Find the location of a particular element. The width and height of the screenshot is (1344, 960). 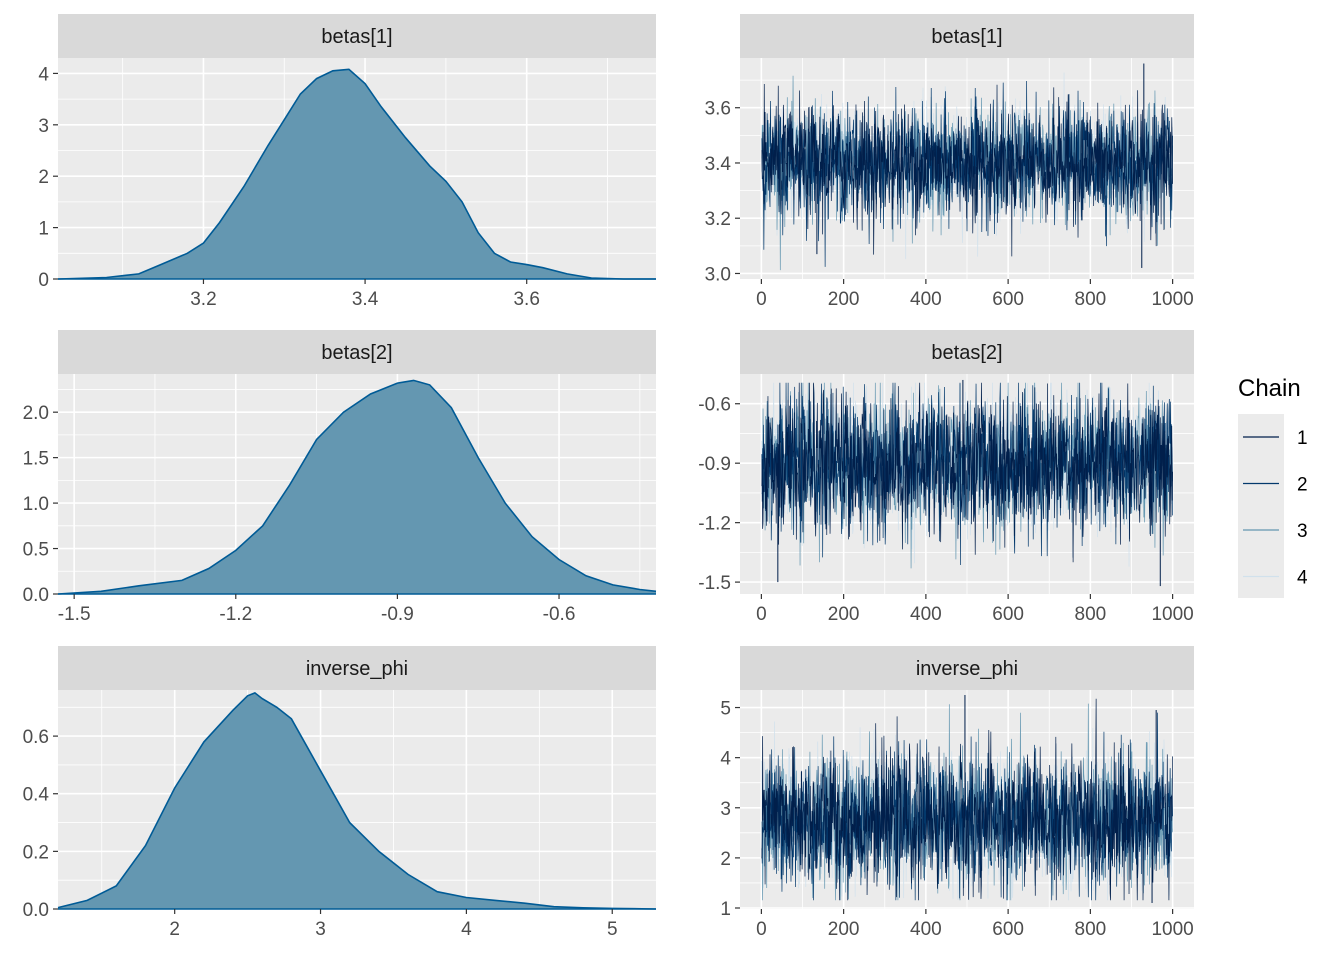

y-tick-label: 0.4 is located at coordinates (36, 795).